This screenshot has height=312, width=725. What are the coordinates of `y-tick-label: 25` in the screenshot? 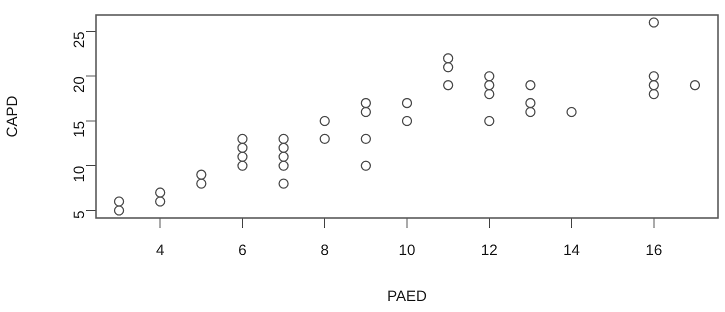 It's located at (79, 39).